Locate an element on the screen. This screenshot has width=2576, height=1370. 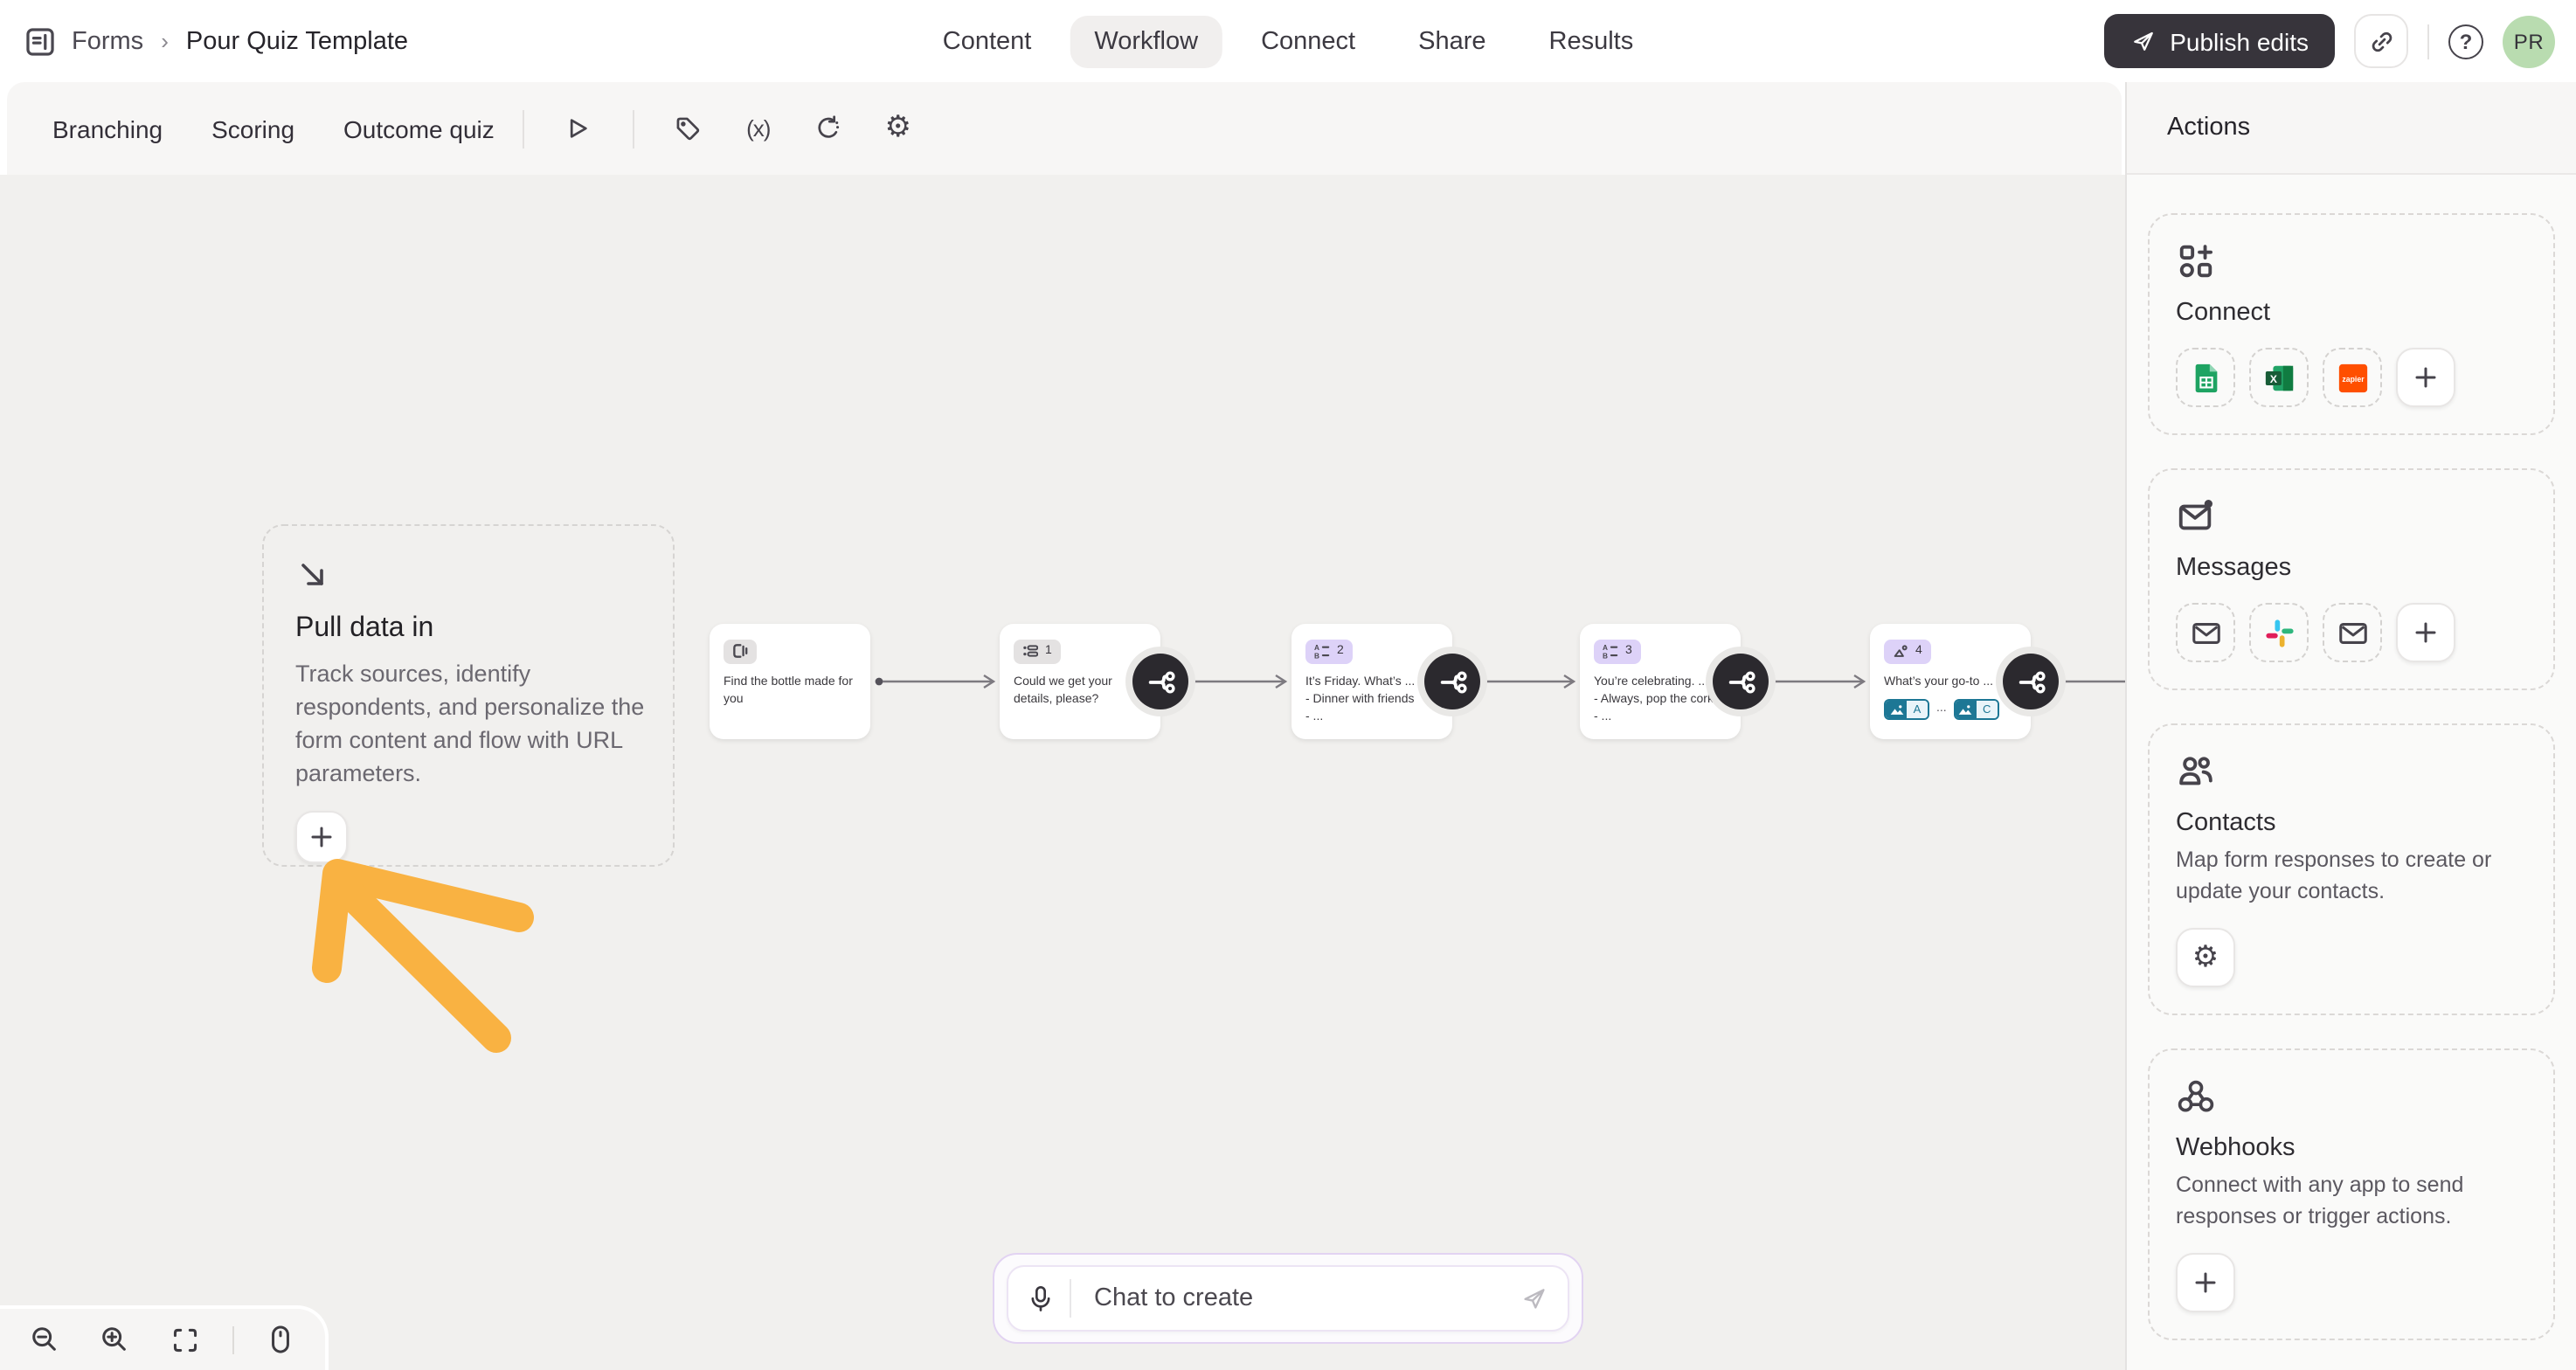
mouse-icon is located at coordinates (280, 1339).